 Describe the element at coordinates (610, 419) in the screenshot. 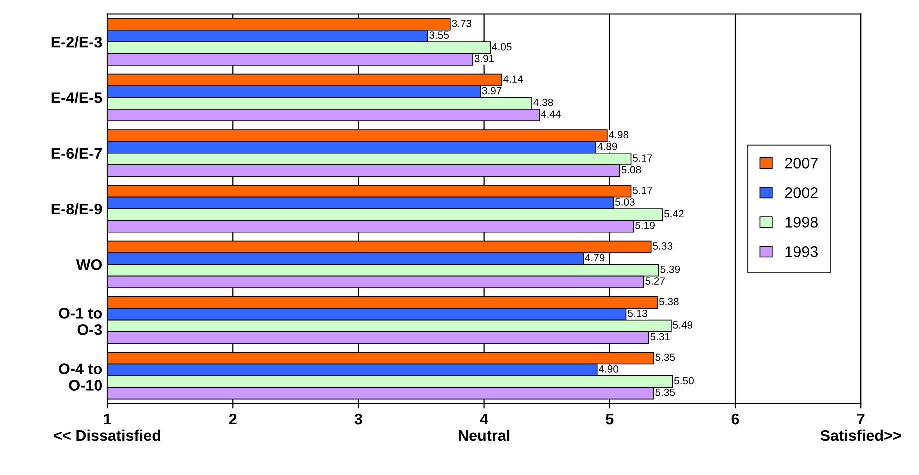

I see `x-tick-label: 5` at that location.